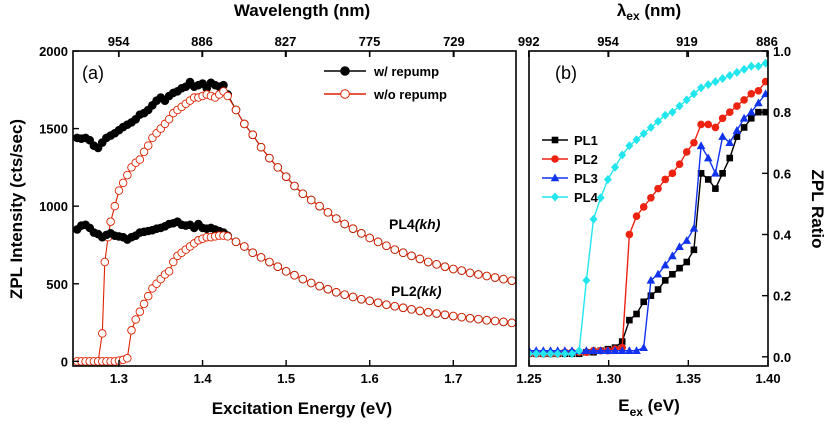  What do you see at coordinates (555, 140) in the screenshot?
I see `legend-marker-pl1` at bounding box center [555, 140].